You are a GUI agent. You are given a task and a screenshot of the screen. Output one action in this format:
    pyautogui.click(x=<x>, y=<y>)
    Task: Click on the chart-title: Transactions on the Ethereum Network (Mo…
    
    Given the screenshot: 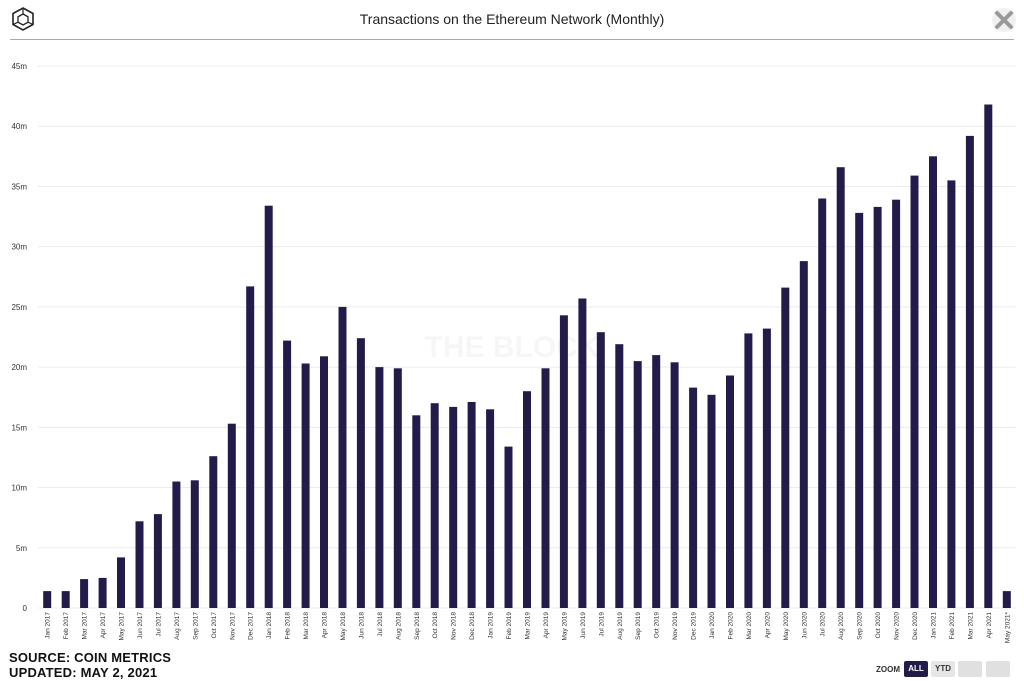 What is the action you would take?
    pyautogui.click(x=512, y=19)
    